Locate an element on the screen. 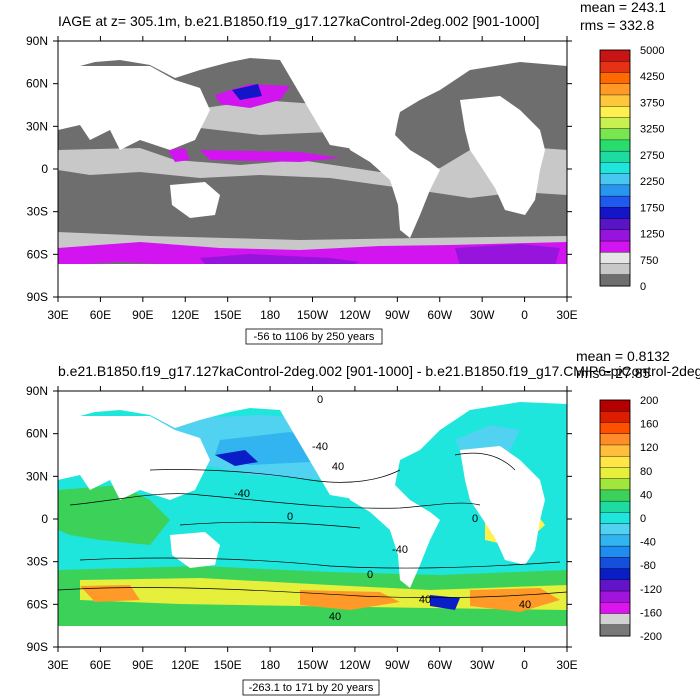 This screenshot has height=700, width=700. colorbar-label: 1750 is located at coordinates (652, 208).